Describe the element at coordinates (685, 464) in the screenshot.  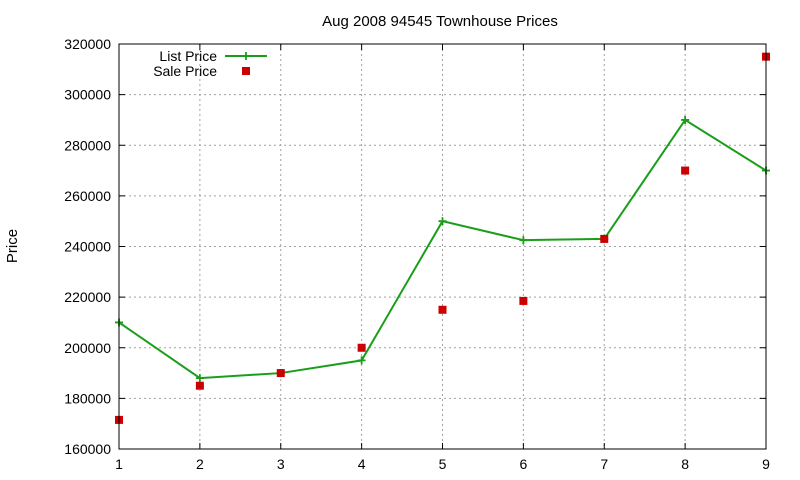
I see `x-tick-label: 8` at that location.